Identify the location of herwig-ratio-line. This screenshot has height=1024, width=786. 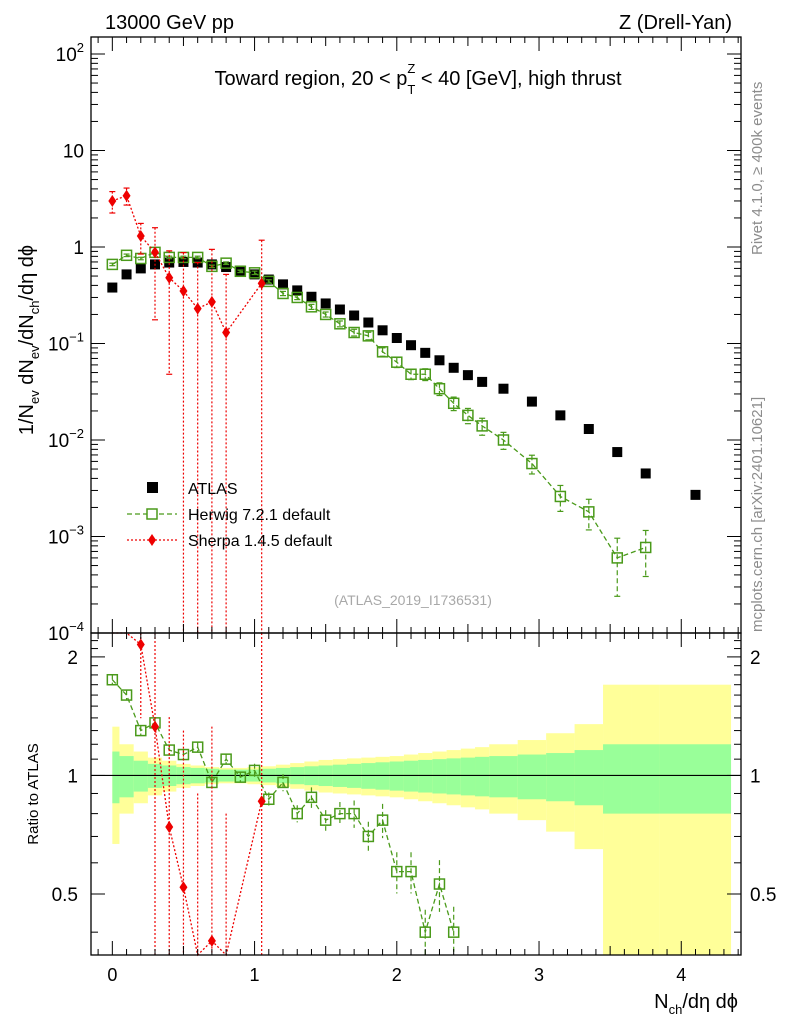
(283, 807).